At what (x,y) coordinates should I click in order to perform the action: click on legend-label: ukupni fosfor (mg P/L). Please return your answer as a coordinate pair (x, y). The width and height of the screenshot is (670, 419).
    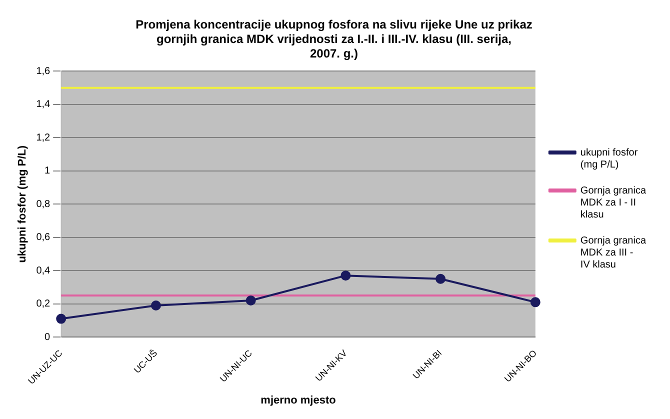
    Looking at the image, I should click on (609, 158).